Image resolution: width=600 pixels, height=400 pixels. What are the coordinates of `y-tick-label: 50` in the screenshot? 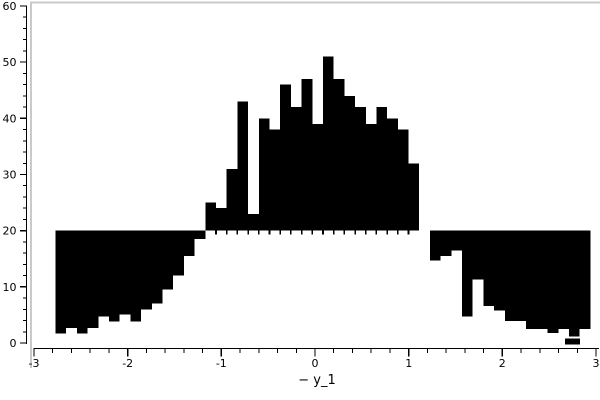 It's located at (10, 62).